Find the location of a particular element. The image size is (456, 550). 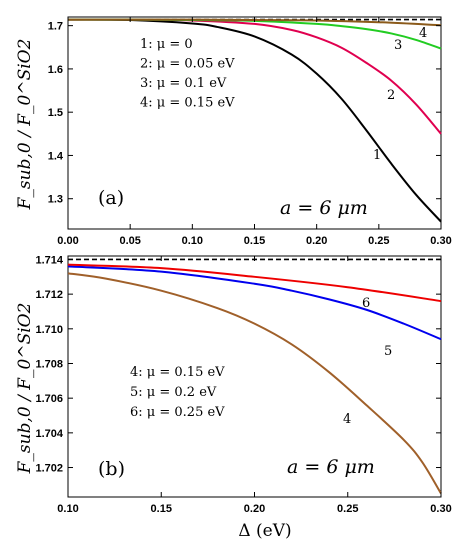

y-tick-label: 1.704 is located at coordinates (49, 434).